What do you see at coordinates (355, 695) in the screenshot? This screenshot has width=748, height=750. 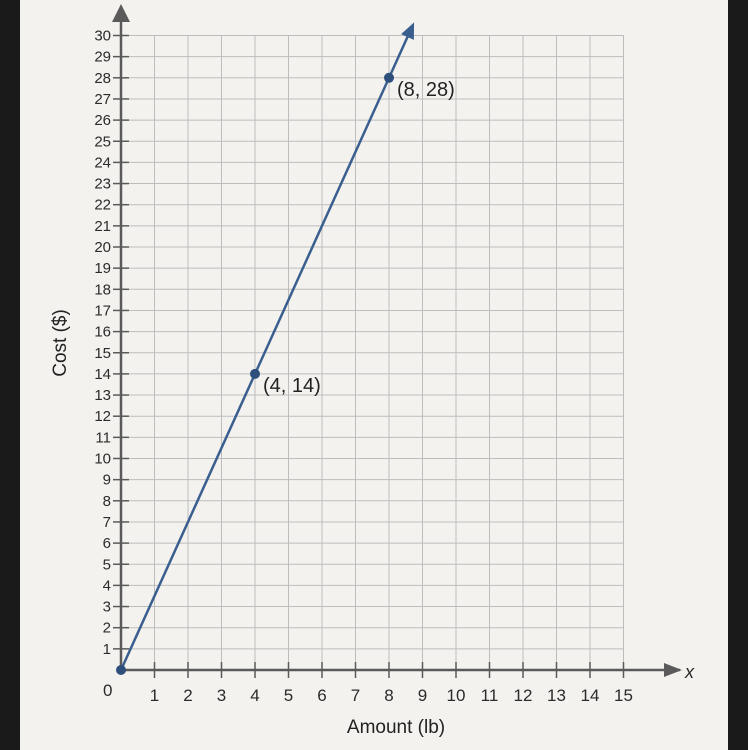 I see `x-tick-label: 7` at bounding box center [355, 695].